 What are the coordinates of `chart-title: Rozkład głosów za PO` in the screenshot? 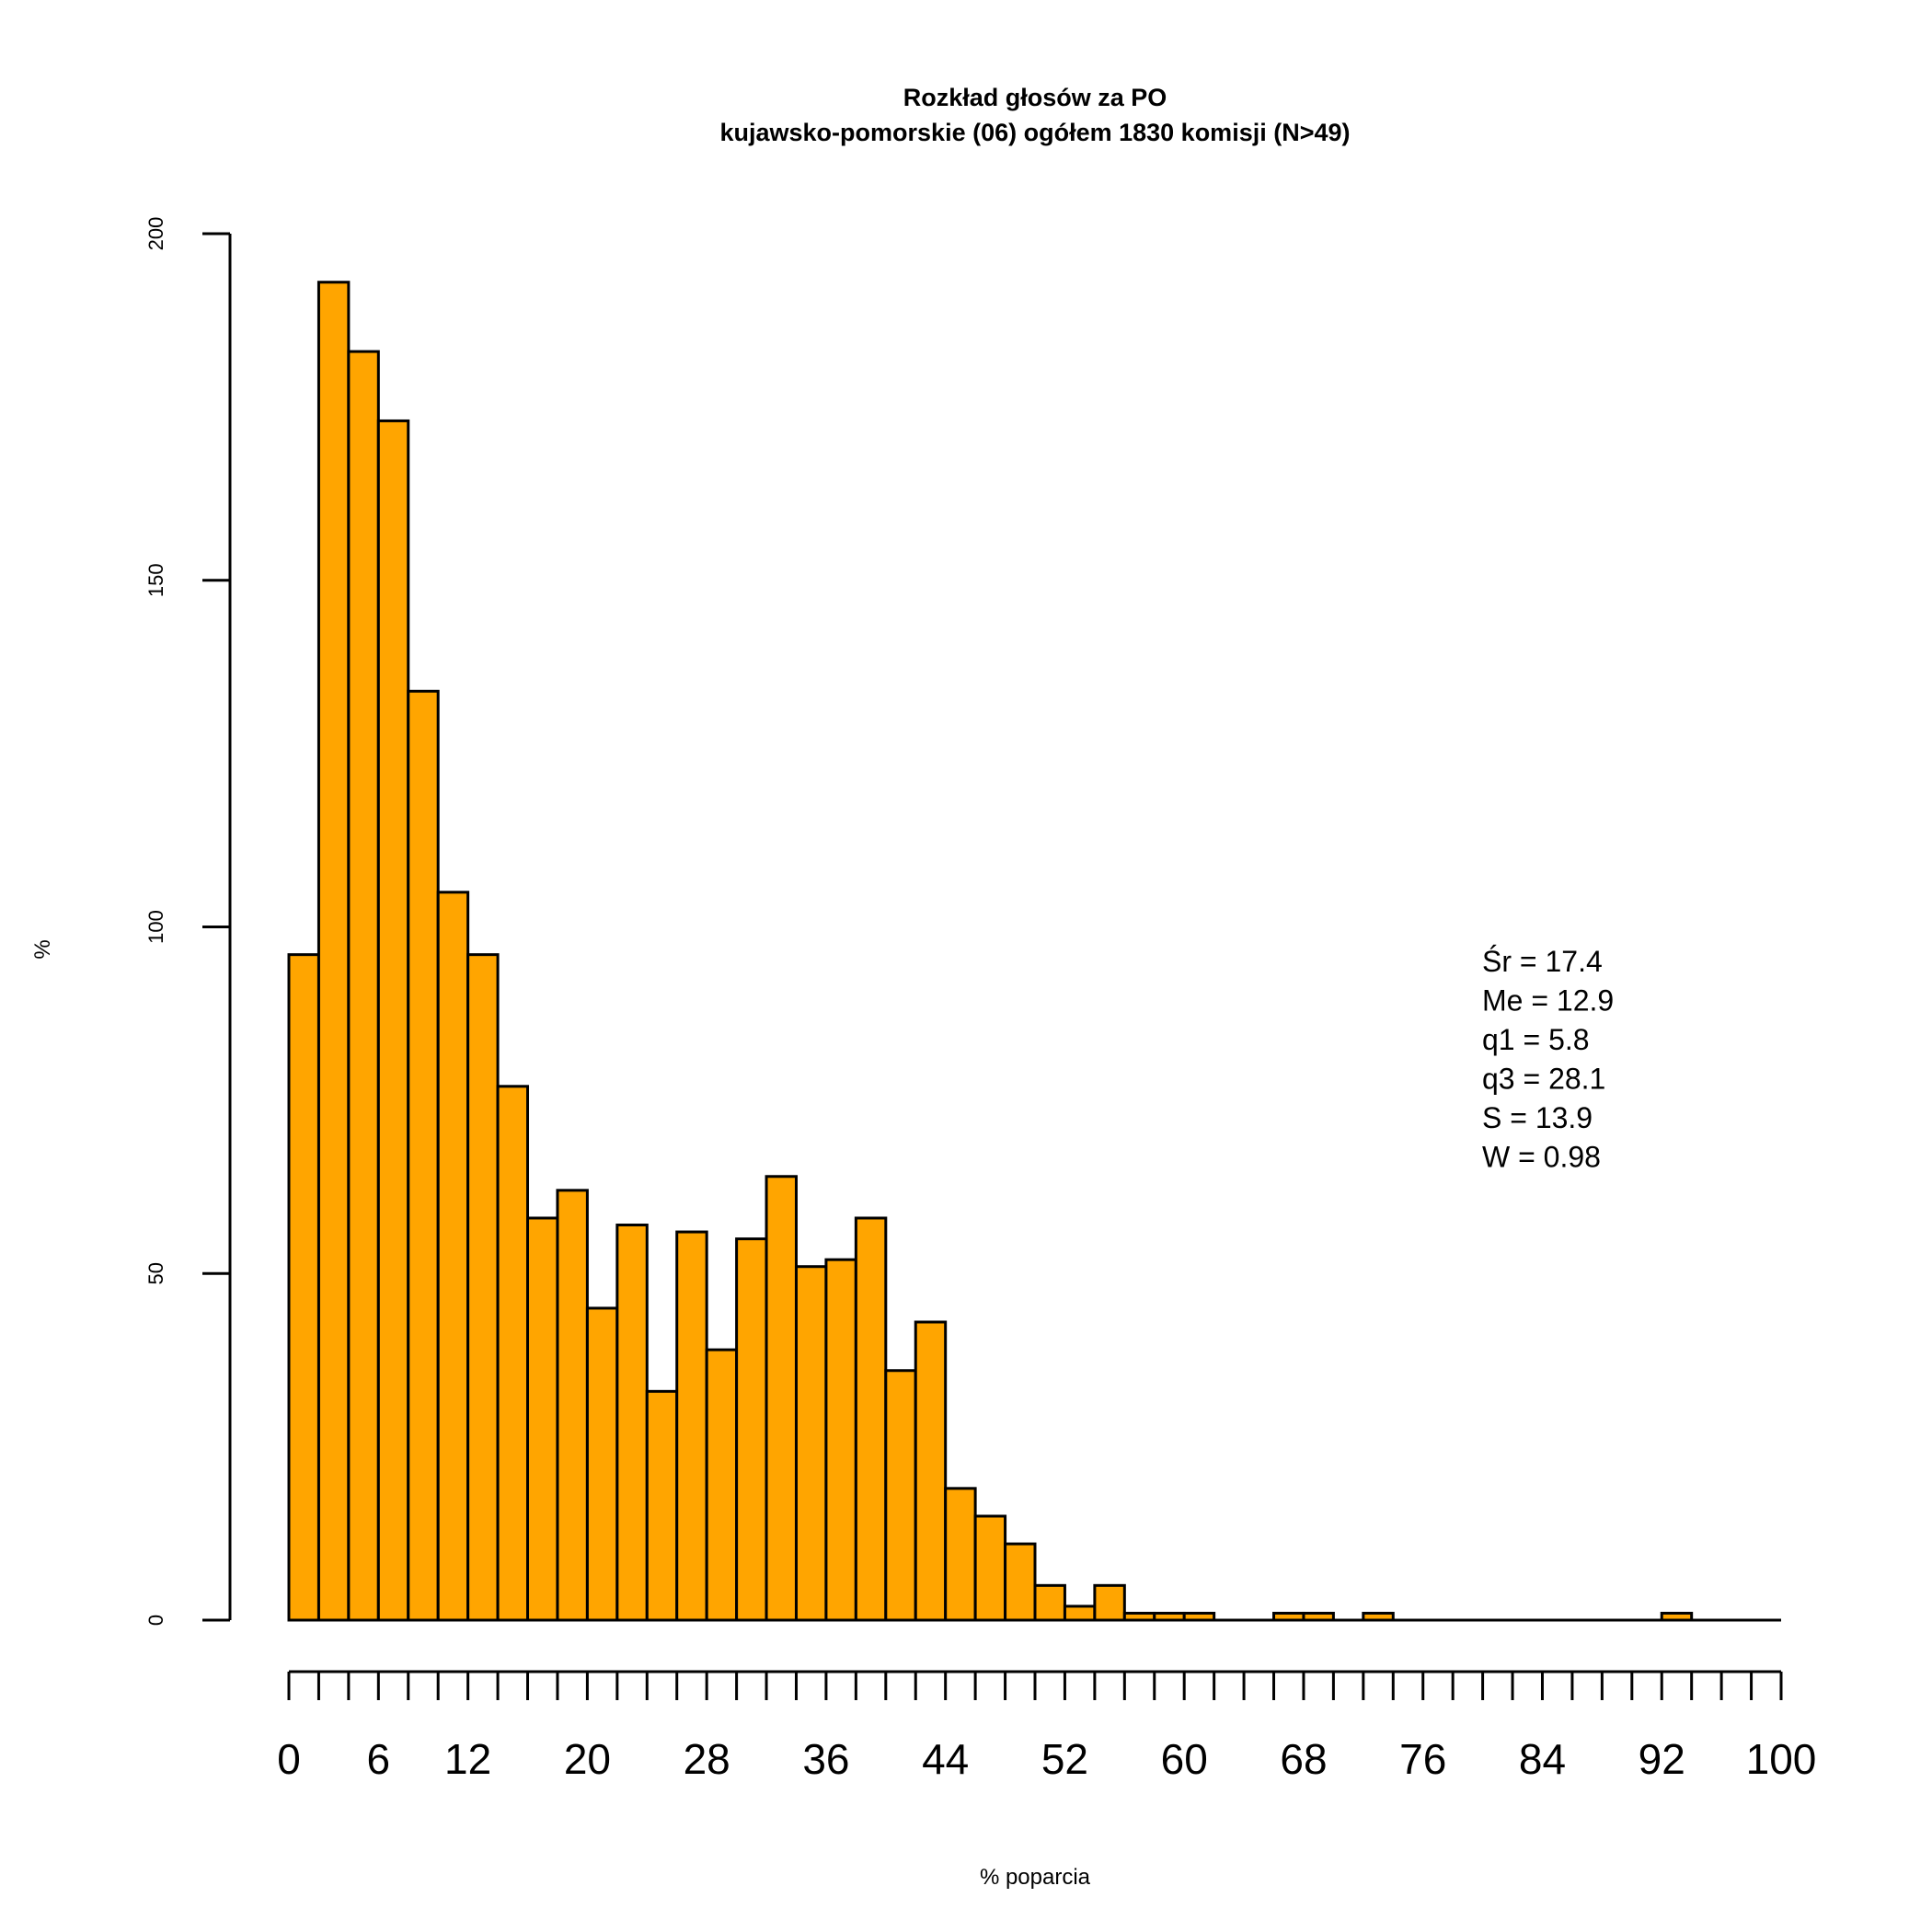 It's located at (1035, 97).